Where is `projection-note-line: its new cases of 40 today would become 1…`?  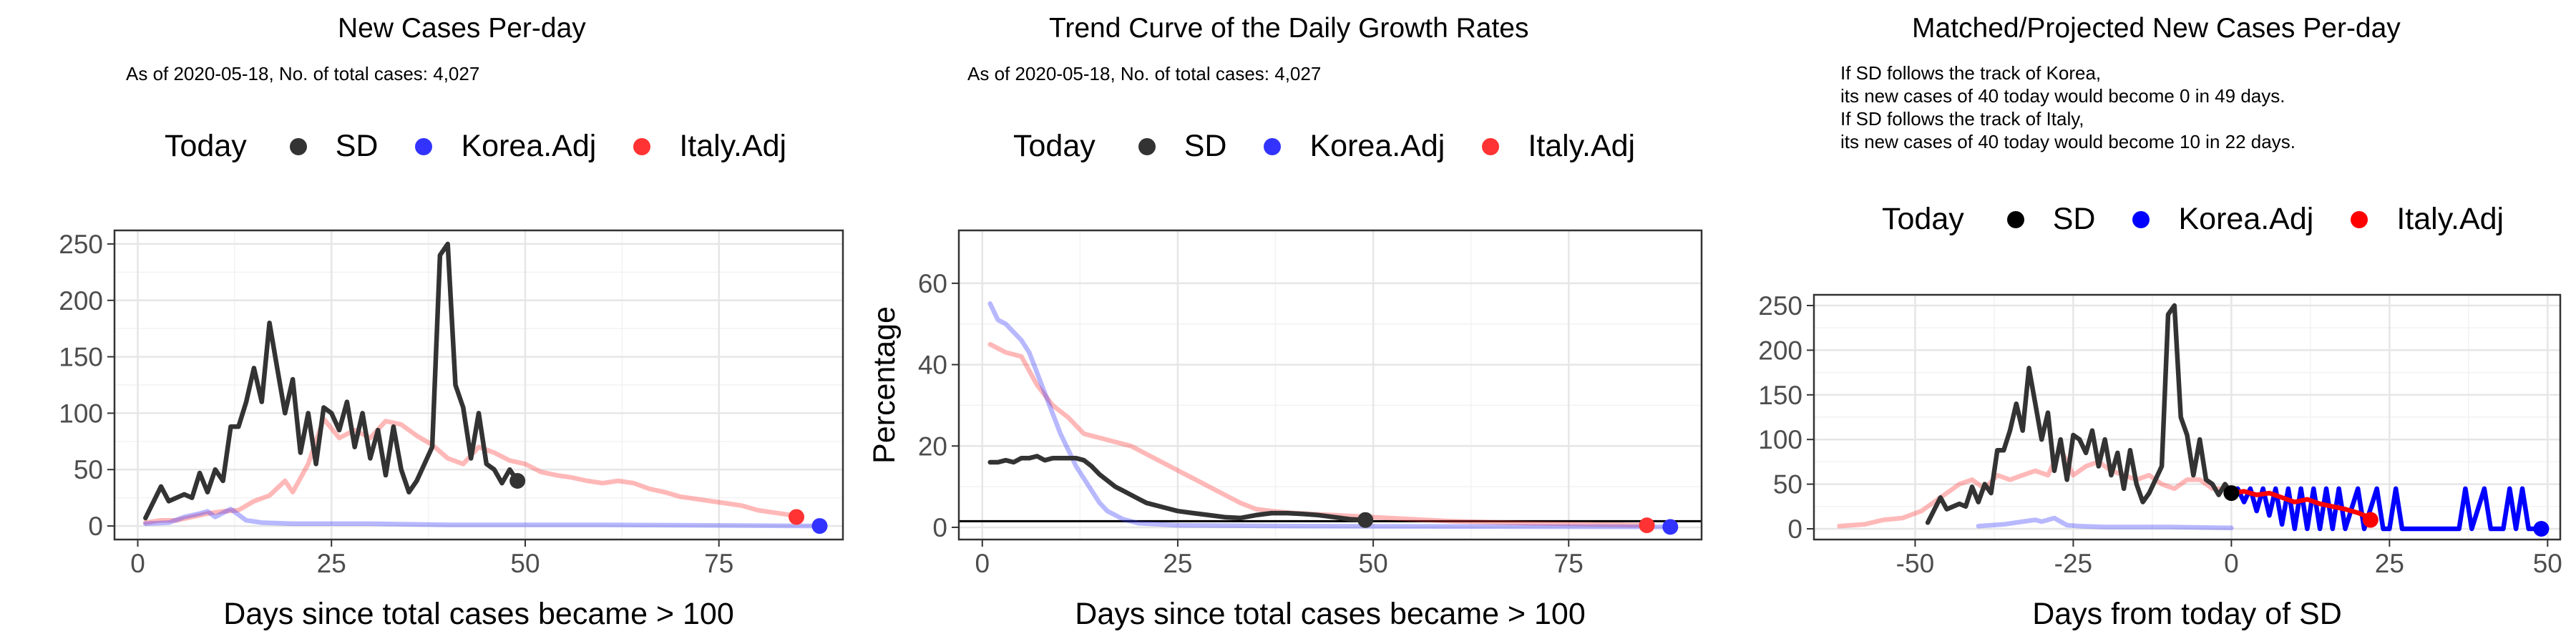
projection-note-line: its new cases of 40 today would become 1… is located at coordinates (2068, 141).